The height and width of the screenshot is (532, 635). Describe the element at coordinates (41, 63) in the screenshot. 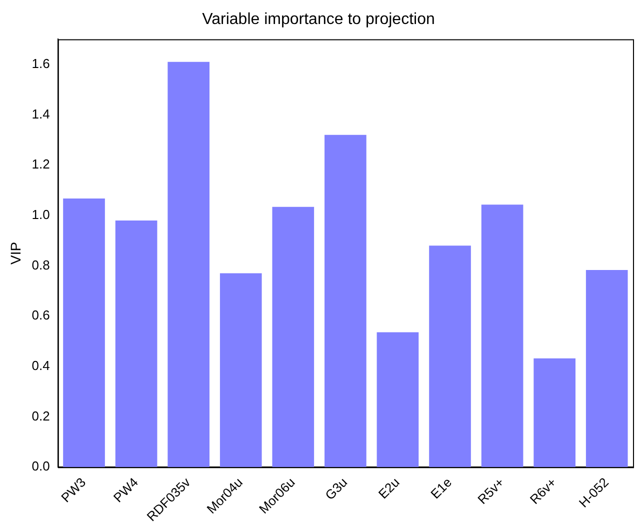

I see `y-tick-label: 1.6` at that location.